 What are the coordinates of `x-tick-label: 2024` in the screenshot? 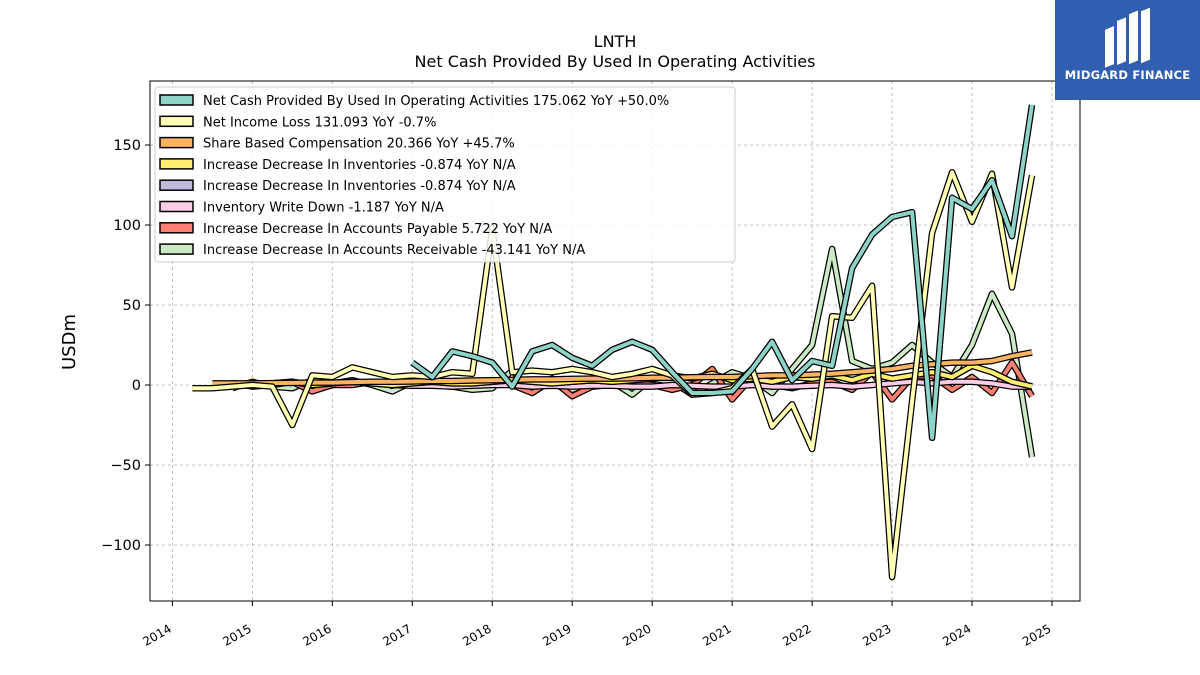 It's located at (956, 634).